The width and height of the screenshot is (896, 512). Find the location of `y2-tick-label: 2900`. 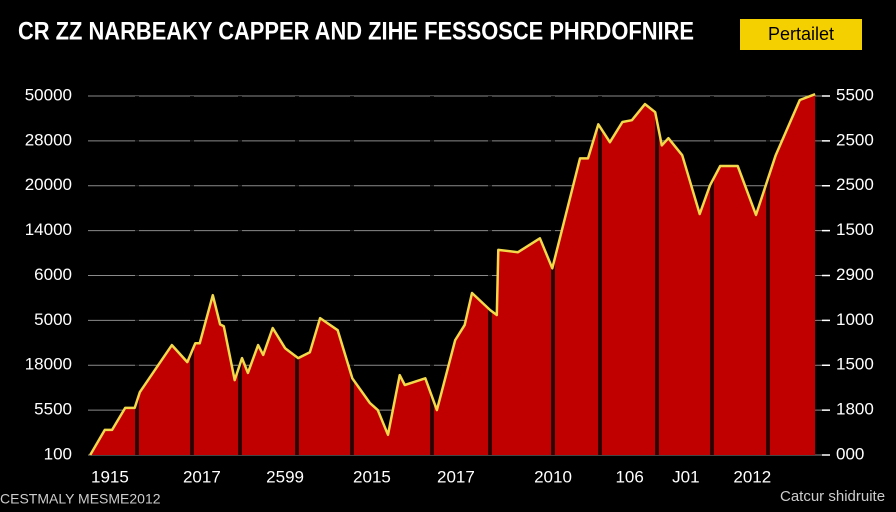

y2-tick-label: 2900 is located at coordinates (855, 274).